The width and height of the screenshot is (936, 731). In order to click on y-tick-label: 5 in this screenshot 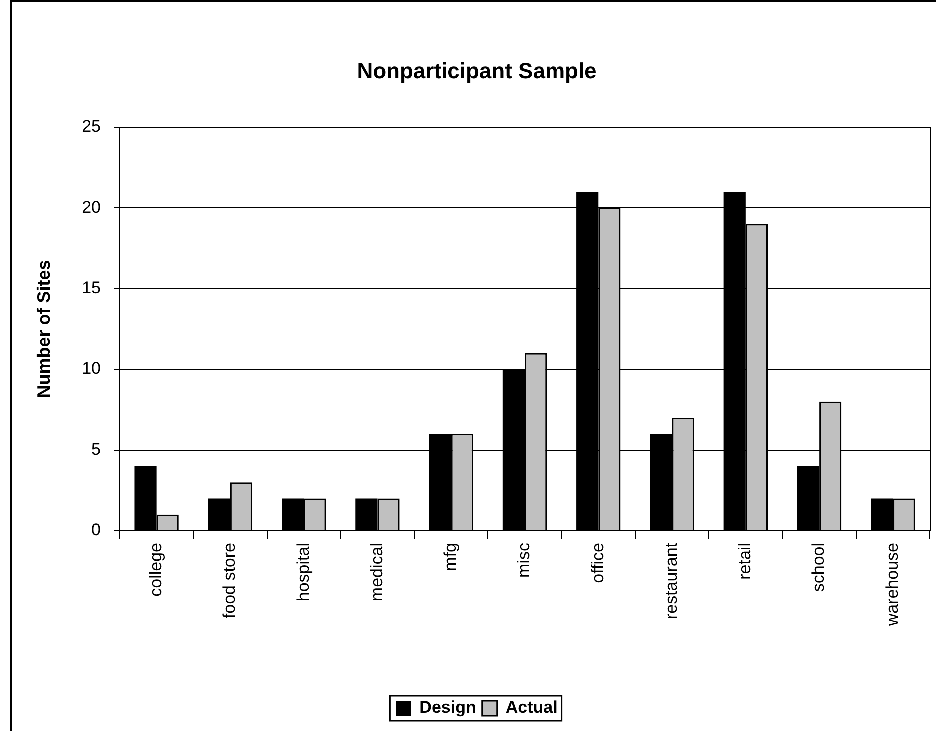, I will do `click(96, 449)`.